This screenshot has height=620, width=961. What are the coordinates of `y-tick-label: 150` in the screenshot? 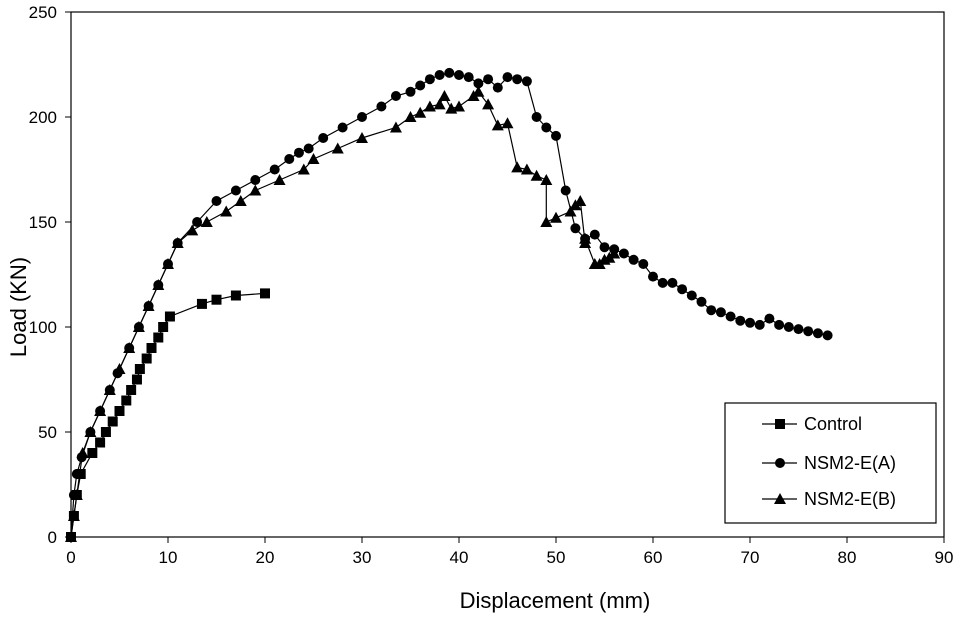 It's located at (43, 222).